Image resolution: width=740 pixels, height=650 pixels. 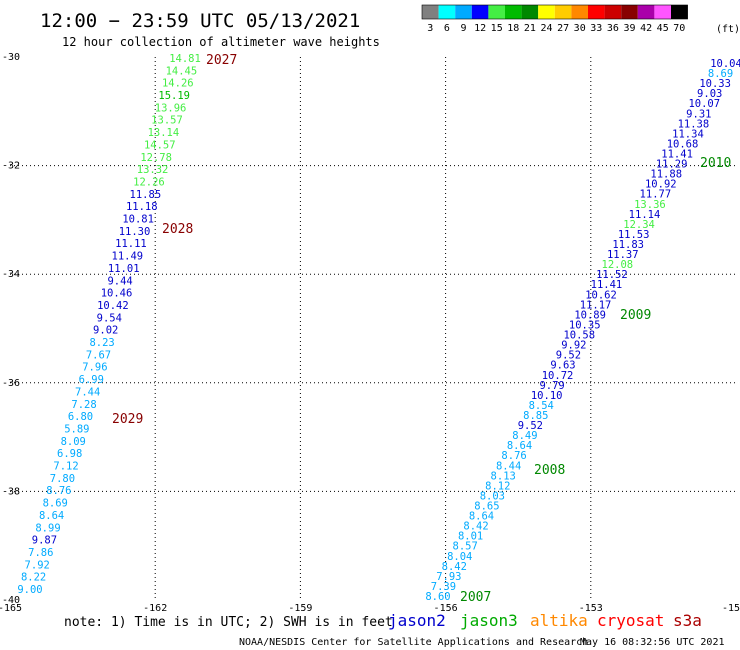 I want to click on wave-height-value: 12.08, so click(x=618, y=265).